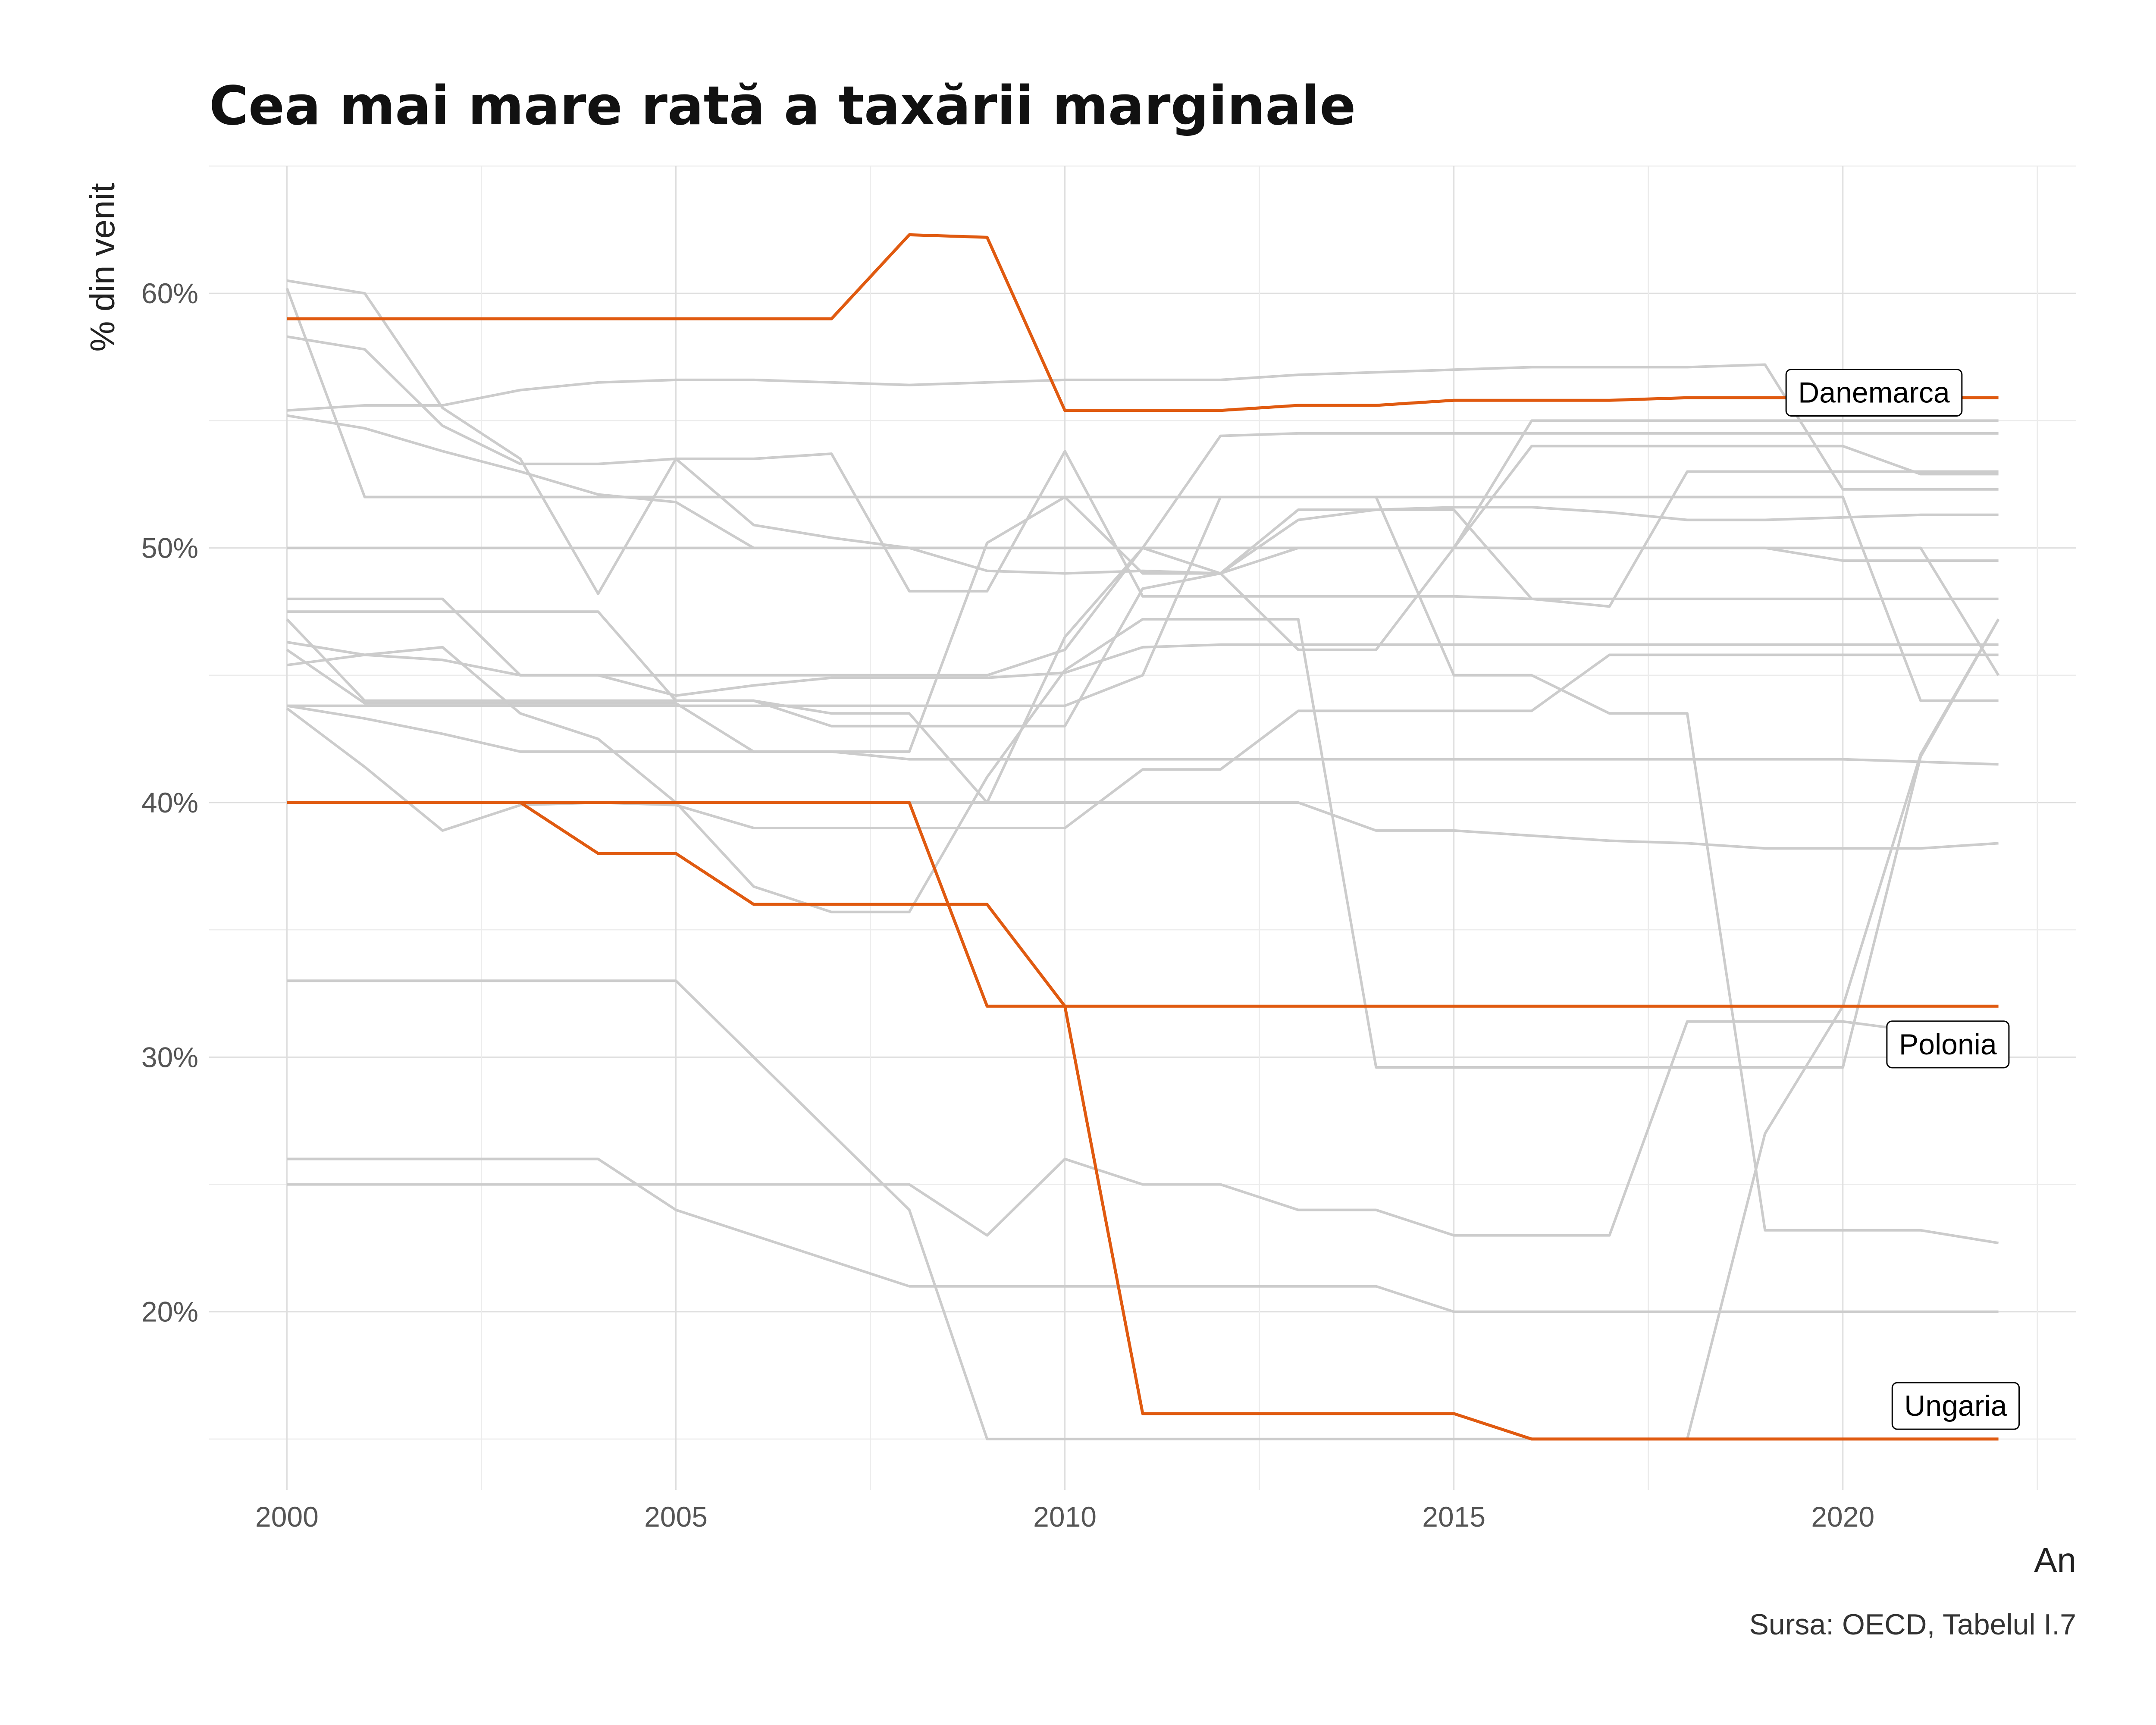 The width and height of the screenshot is (2156, 1725). I want to click on label-text: Danemarca, so click(1874, 392).